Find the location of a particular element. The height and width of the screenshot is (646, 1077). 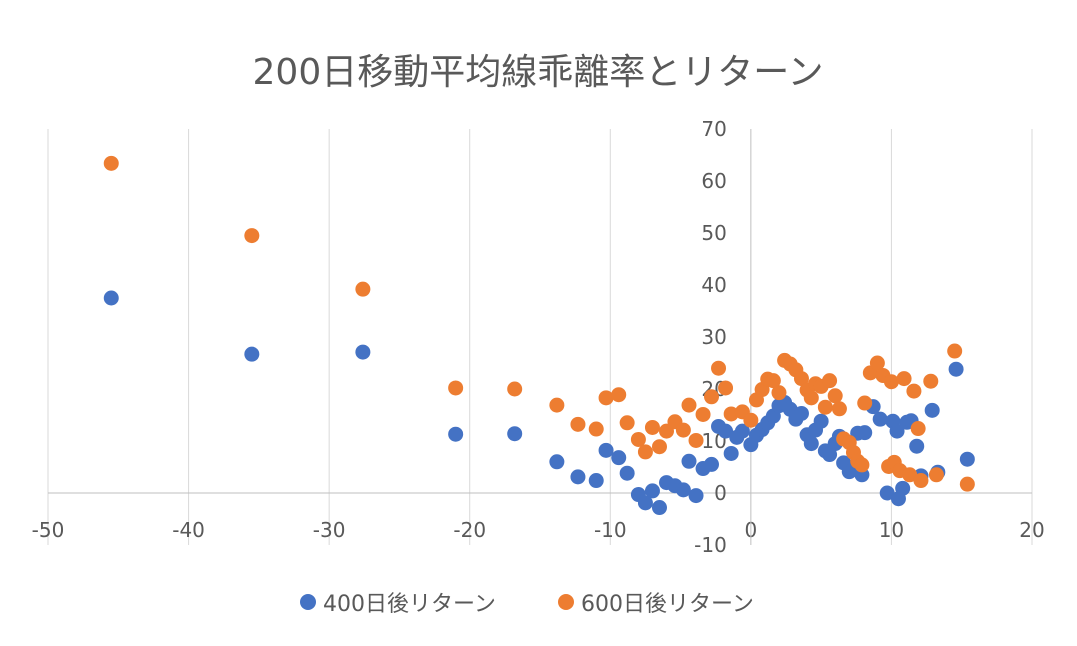

y-tick-label: 30 is located at coordinates (713, 337).